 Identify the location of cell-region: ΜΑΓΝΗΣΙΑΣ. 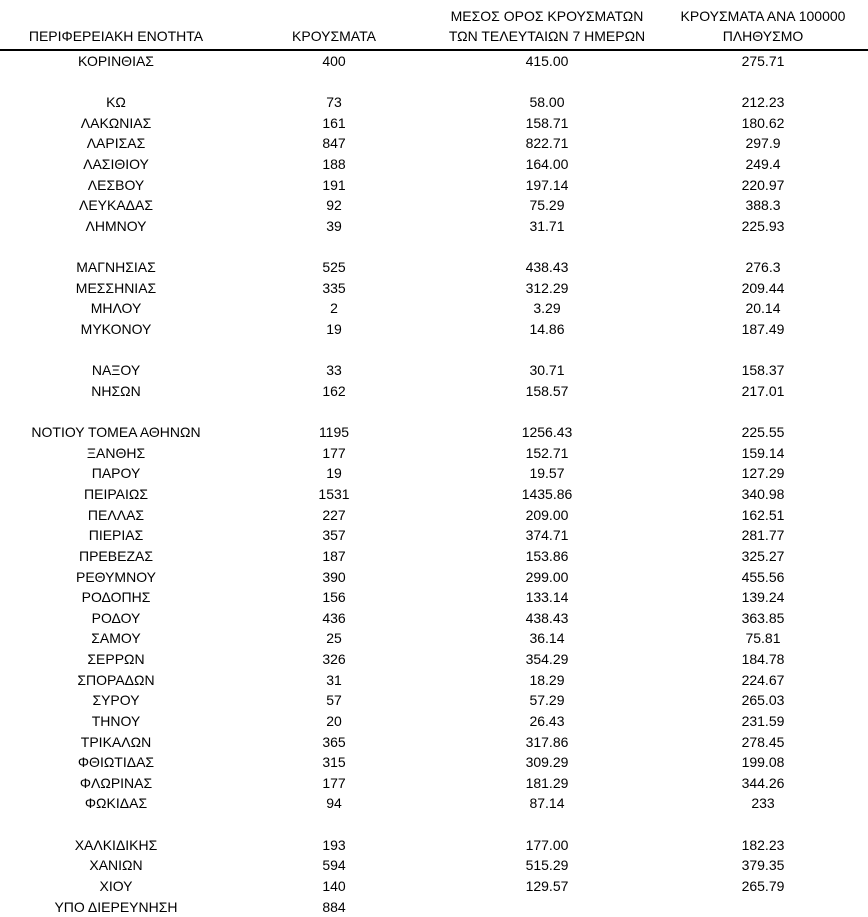
(116, 267).